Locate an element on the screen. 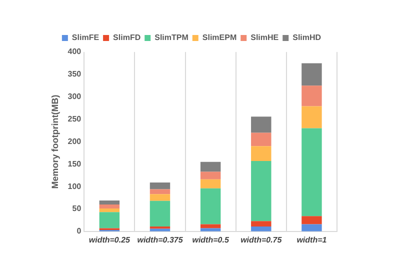 Image resolution: width=395 pixels, height=279 pixels. y-tick-label: 100 is located at coordinates (75, 186).